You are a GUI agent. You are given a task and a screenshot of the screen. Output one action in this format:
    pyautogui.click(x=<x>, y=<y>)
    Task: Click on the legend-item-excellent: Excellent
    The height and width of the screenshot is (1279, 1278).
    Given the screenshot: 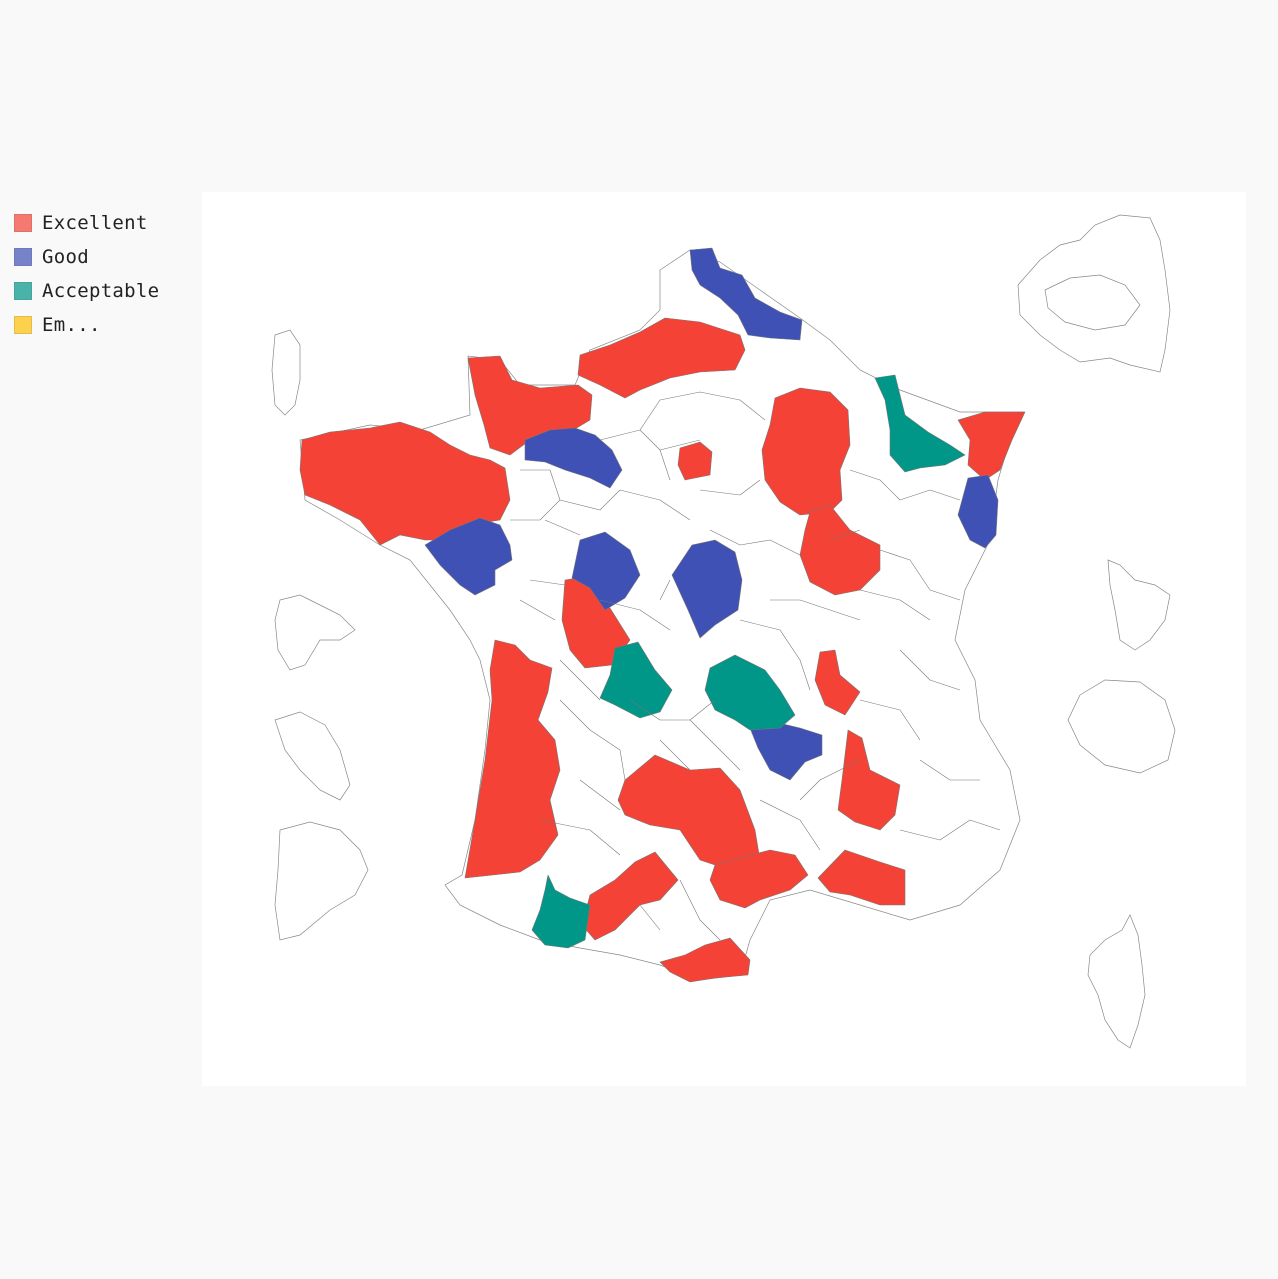 What is the action you would take?
    pyautogui.click(x=86, y=223)
    